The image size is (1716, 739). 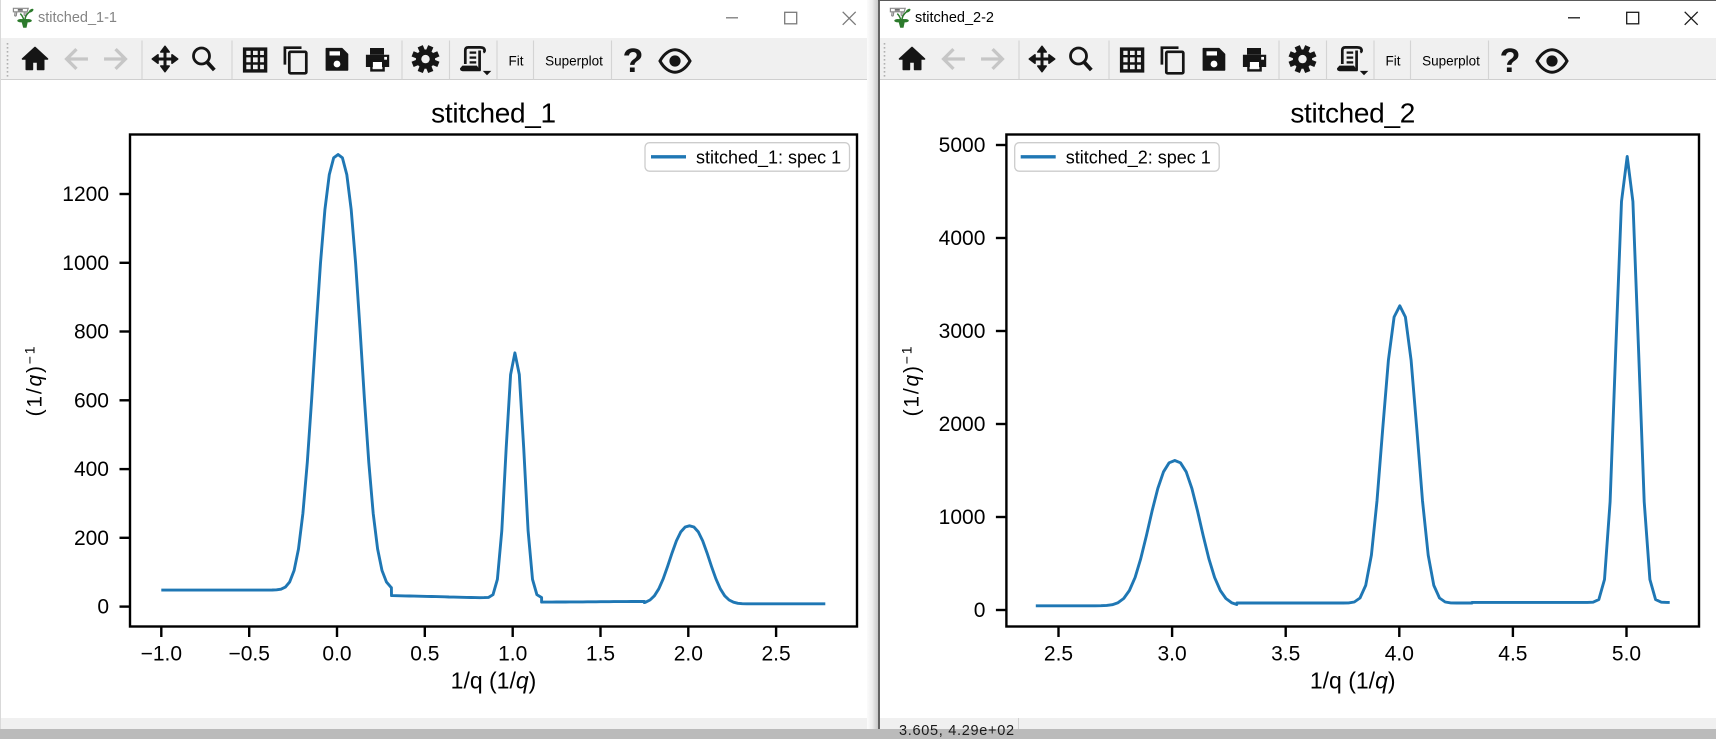 What do you see at coordinates (424, 654) in the screenshot?
I see `svg-text: 0.5` at bounding box center [424, 654].